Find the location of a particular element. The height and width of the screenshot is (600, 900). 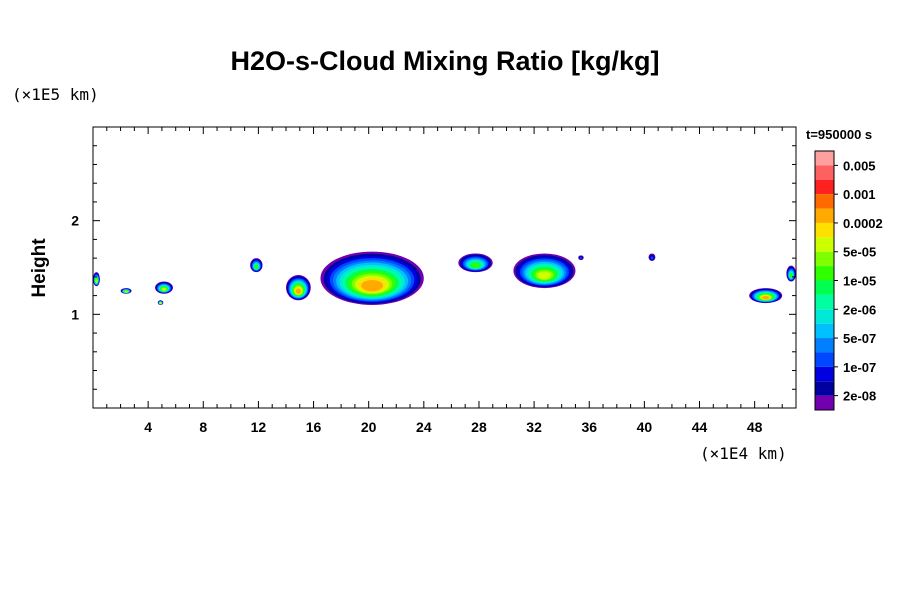

x-tick-label: 36 is located at coordinates (589, 427).